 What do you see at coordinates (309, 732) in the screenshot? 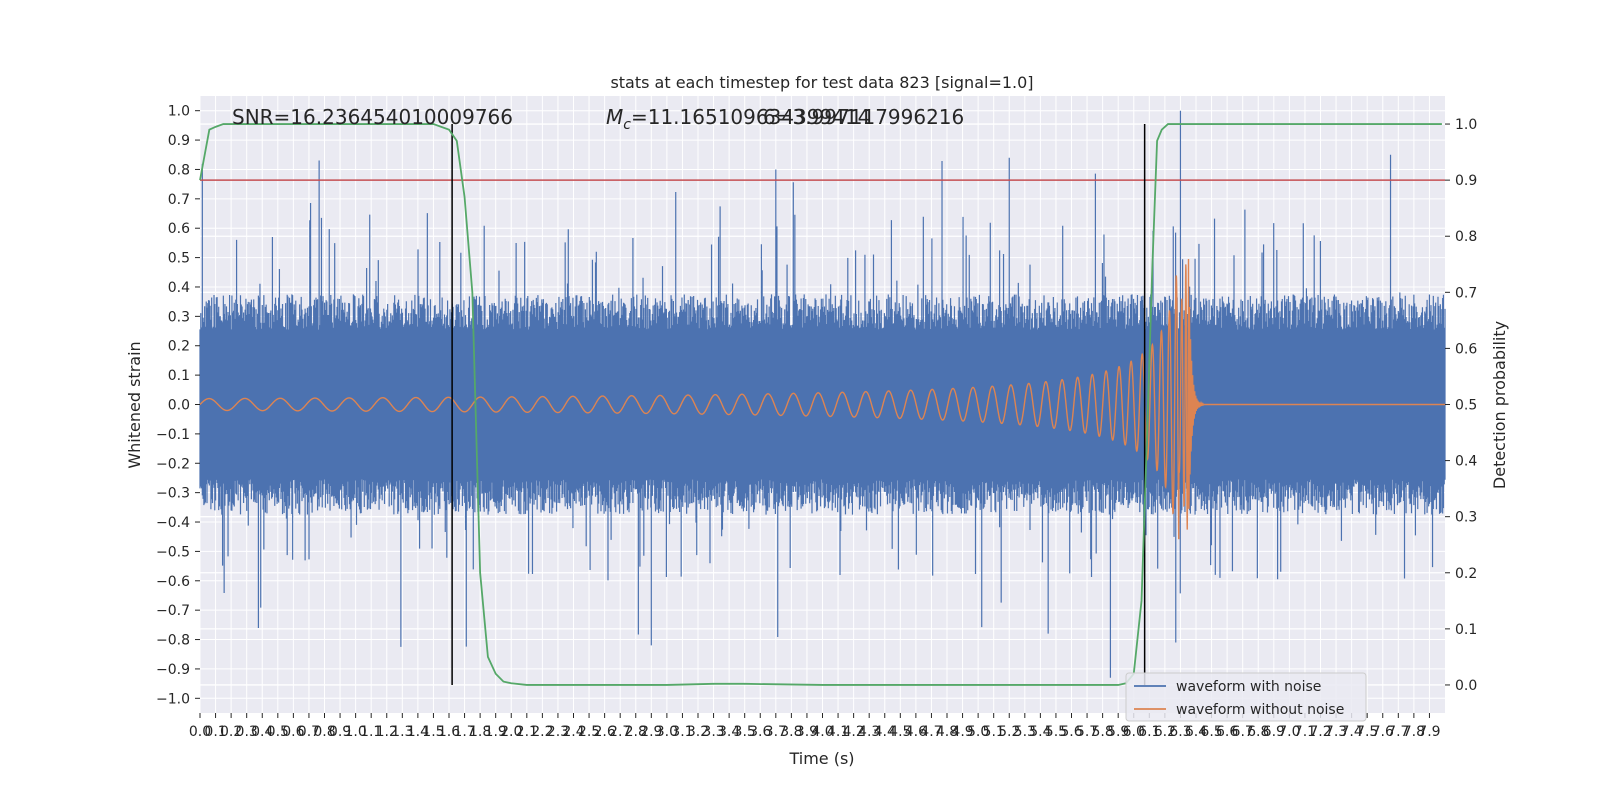
I see `x-tick-label: 0.7` at bounding box center [309, 732].